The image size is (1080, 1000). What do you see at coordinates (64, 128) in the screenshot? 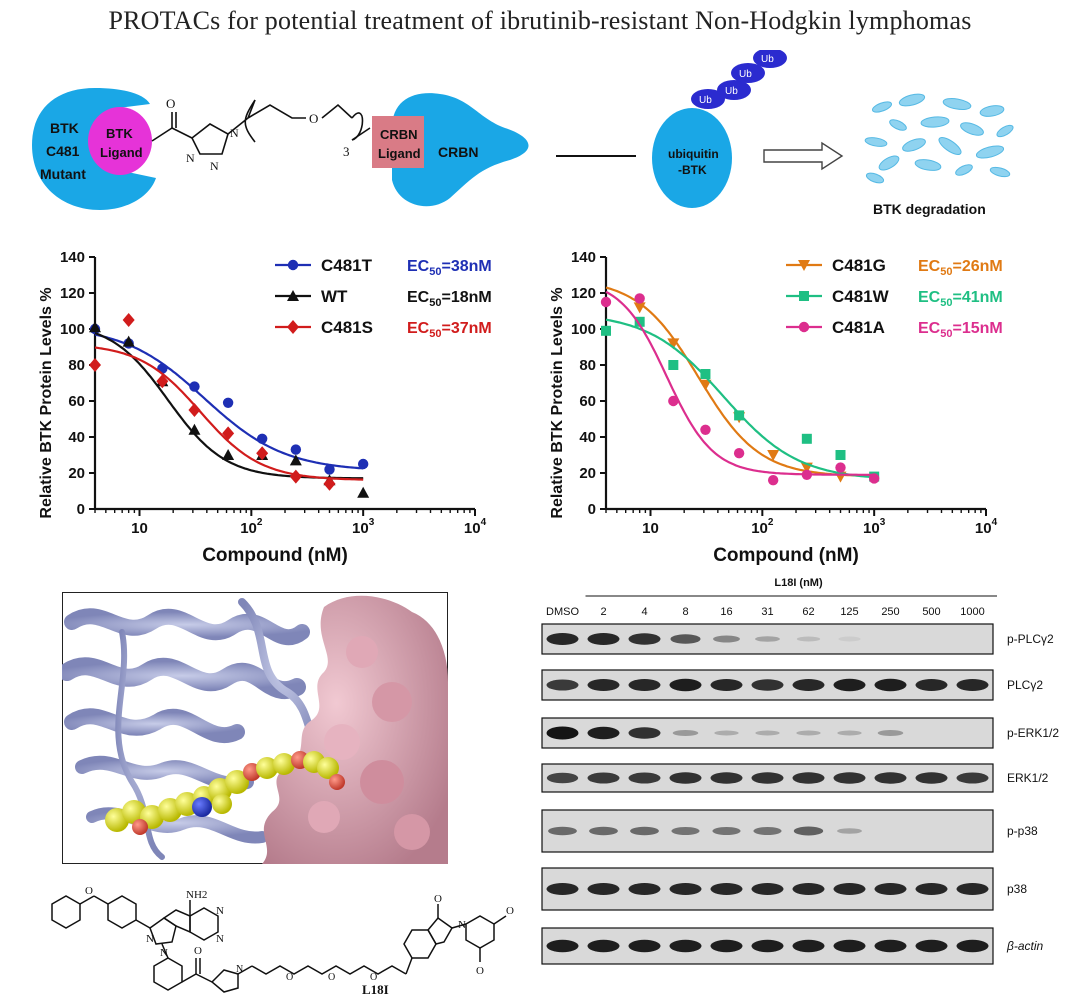
I see `btk-label: BTK` at bounding box center [64, 128].